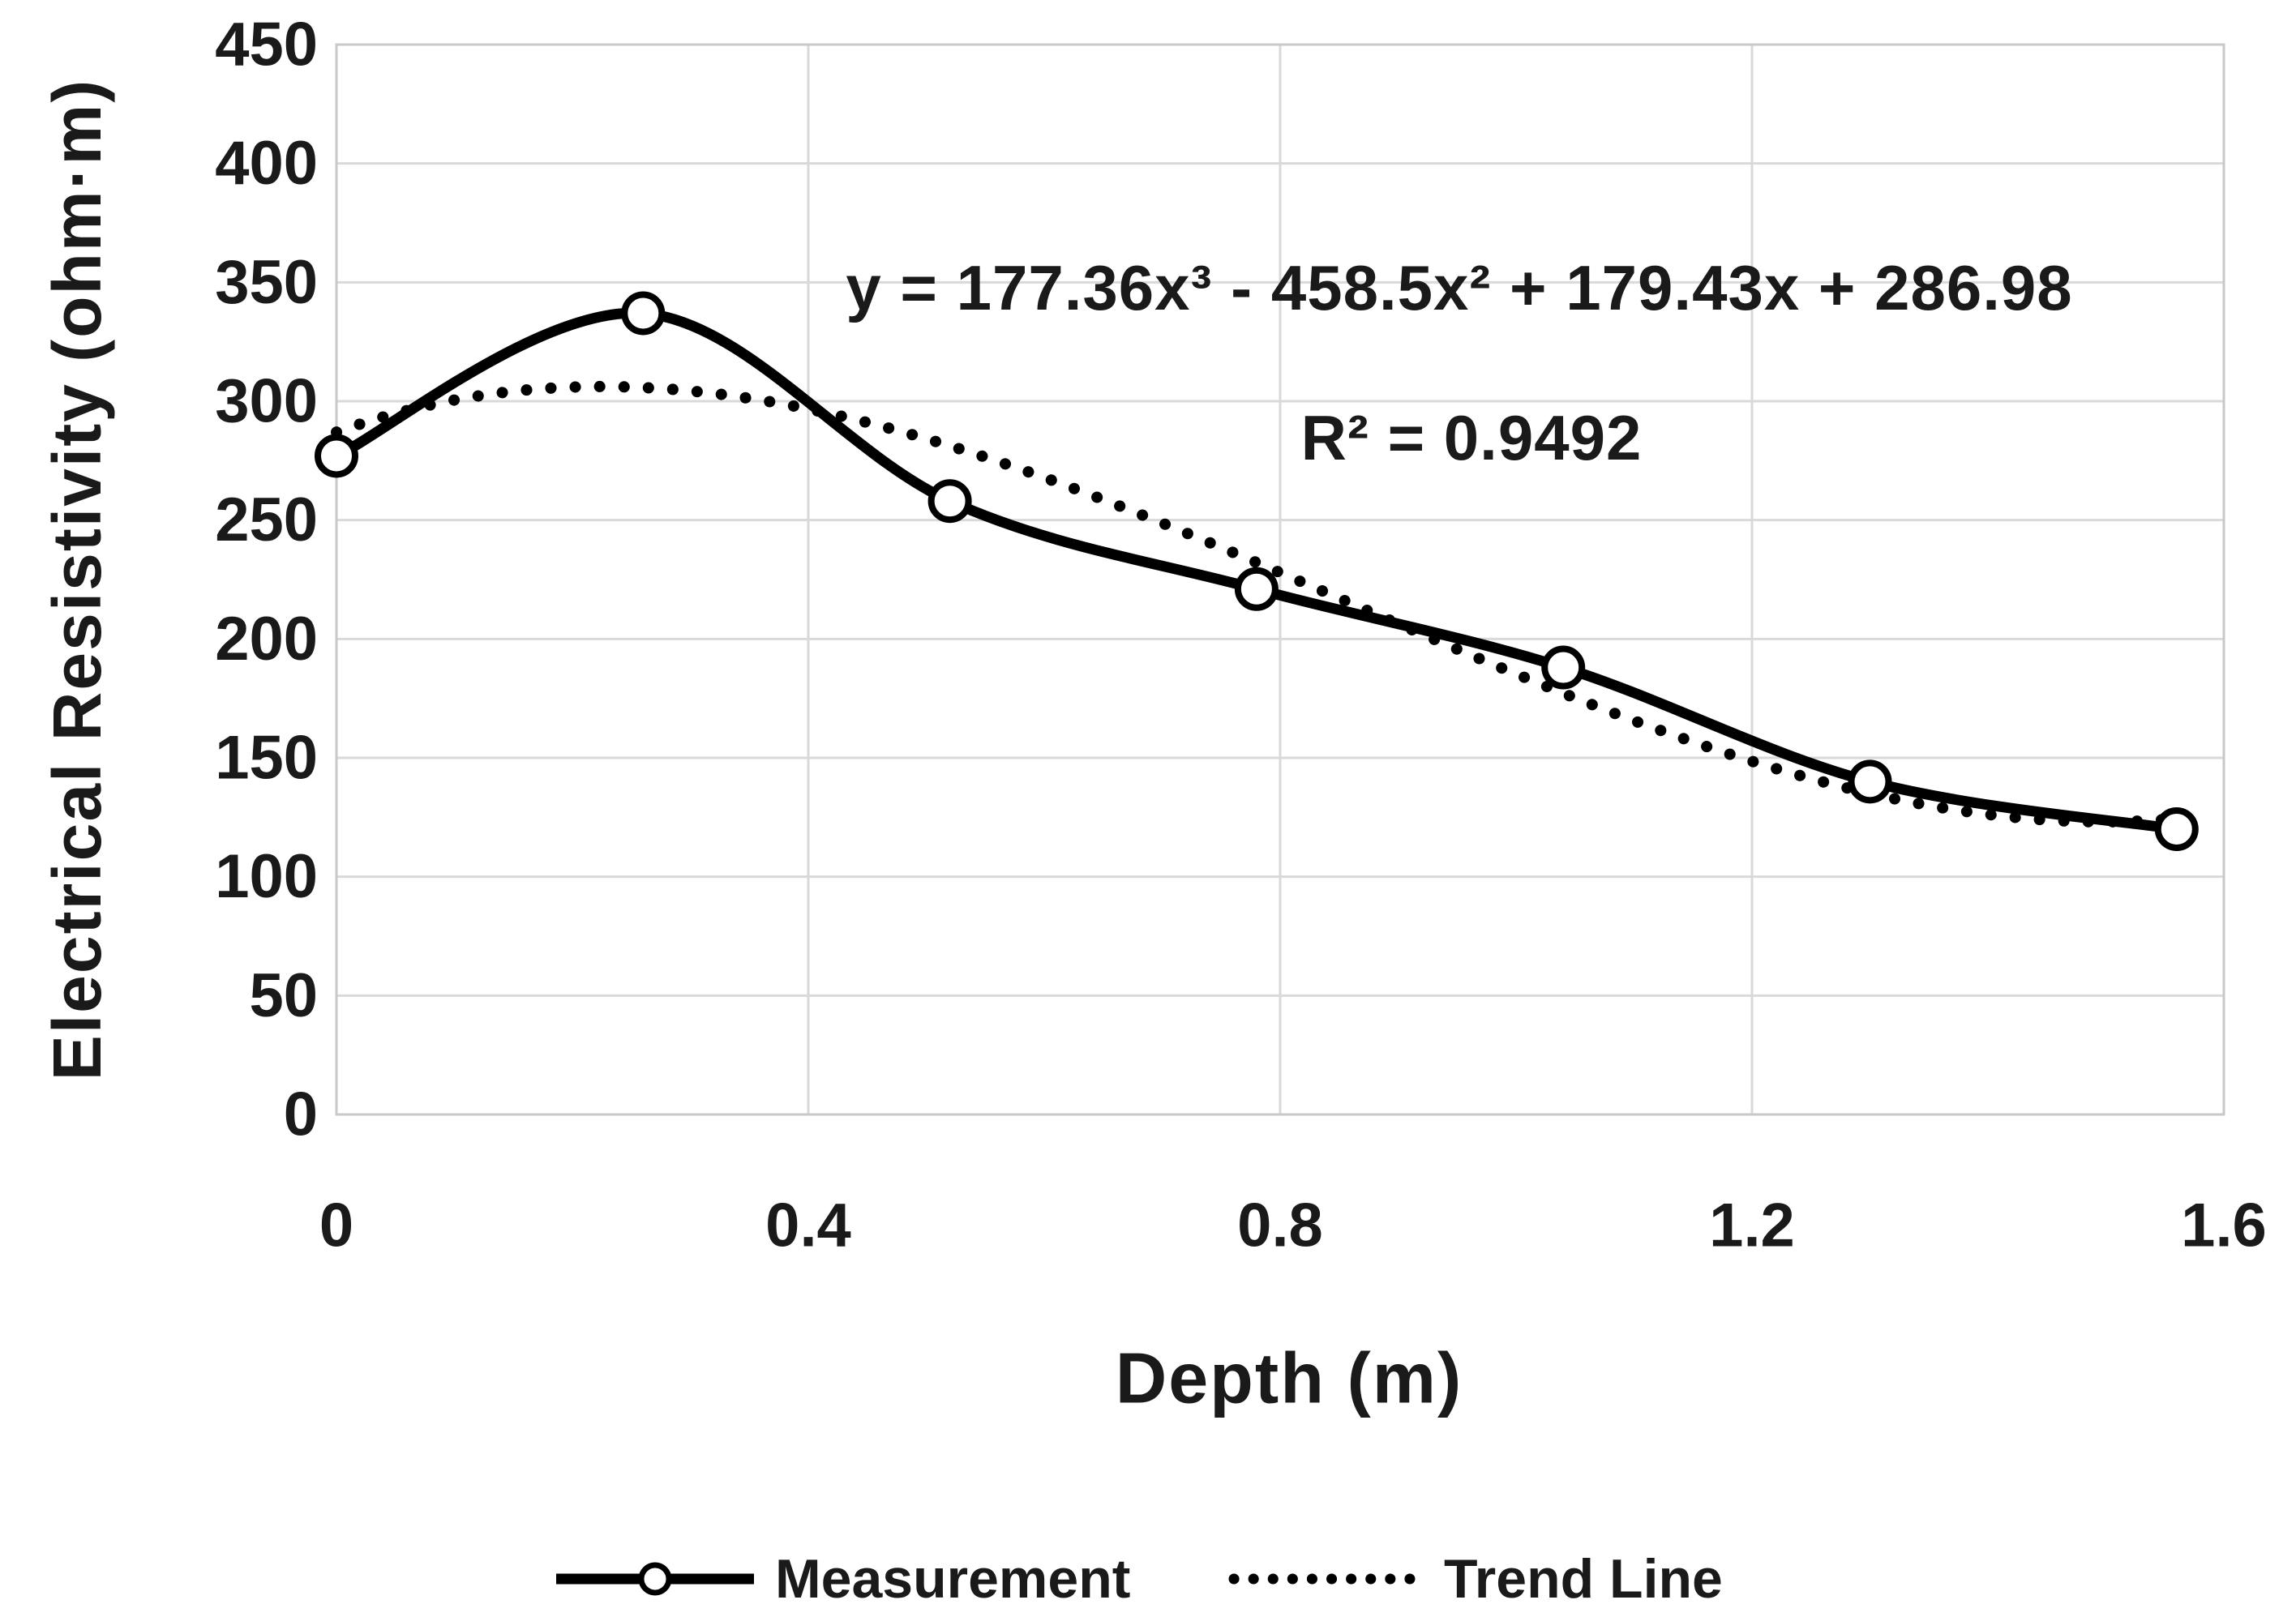 The image size is (2296, 1617). What do you see at coordinates (655, 1579) in the screenshot?
I see `legend-measurement-marker-icon` at bounding box center [655, 1579].